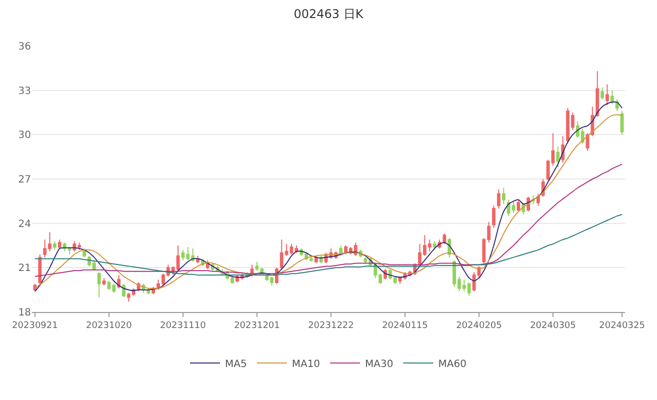 Image resolution: width=657 pixels, height=400 pixels. Describe the element at coordinates (24, 313) in the screenshot. I see `y-tick-label: 18` at that location.